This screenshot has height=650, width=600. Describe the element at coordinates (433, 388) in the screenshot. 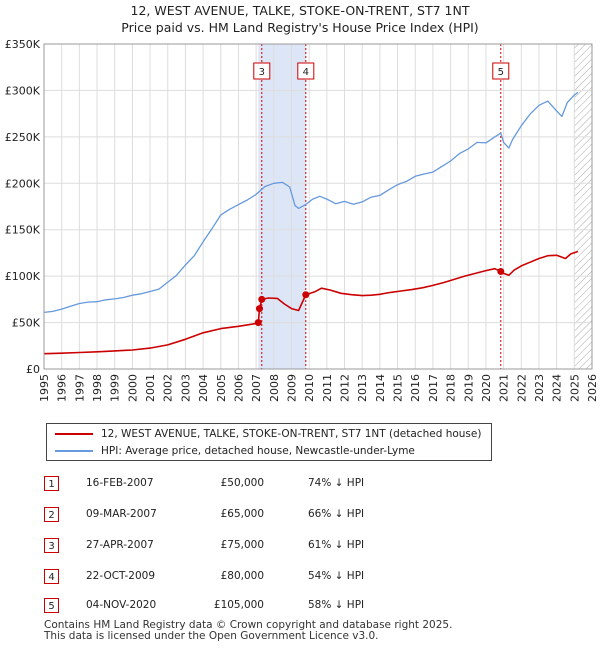

I see `x-tick-label: 2017` at that location.